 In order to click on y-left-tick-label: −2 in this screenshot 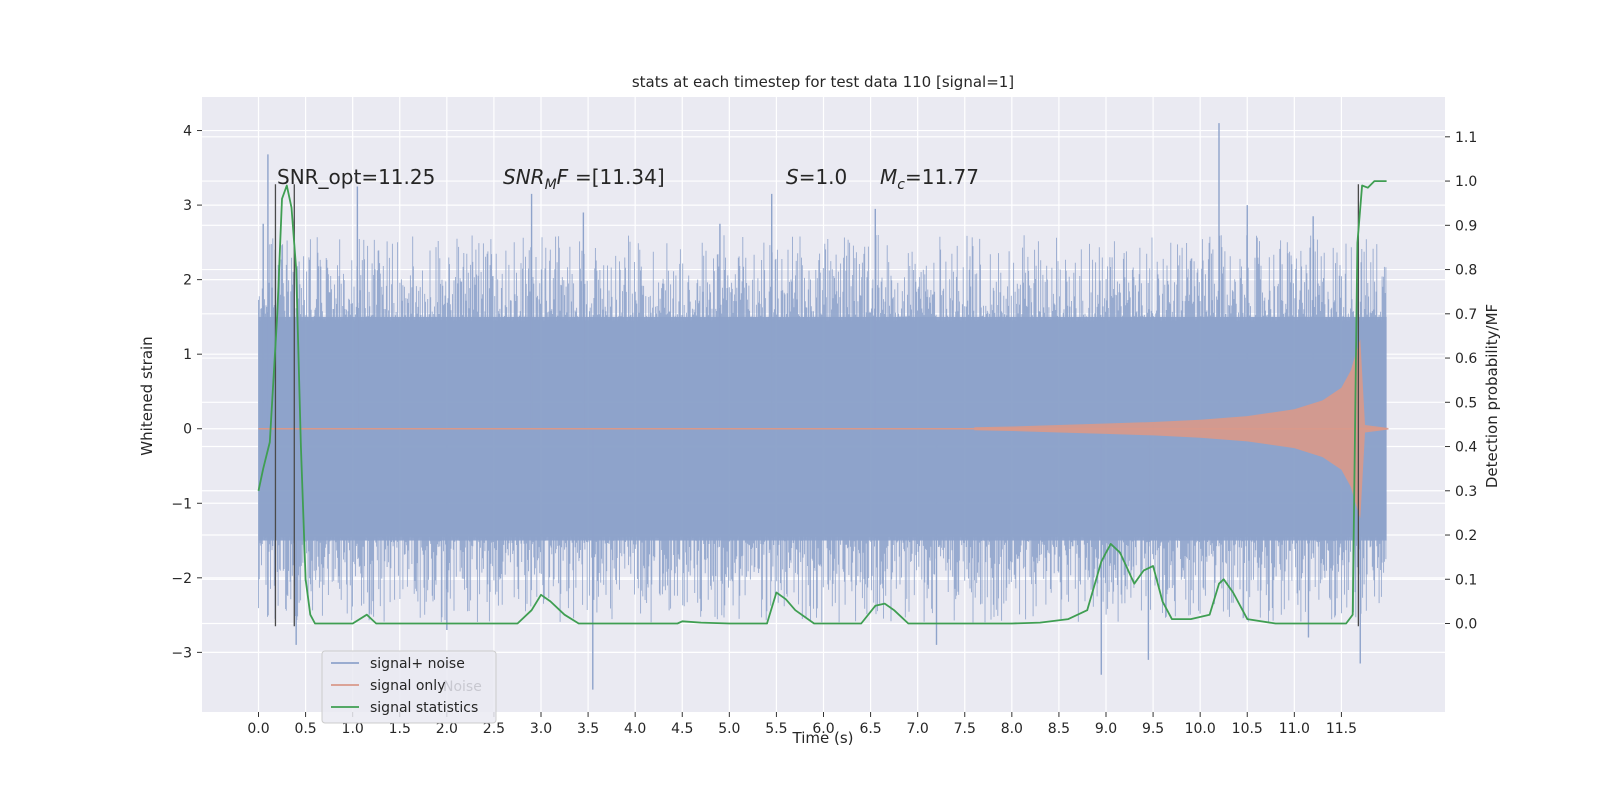, I will do `click(181, 579)`.